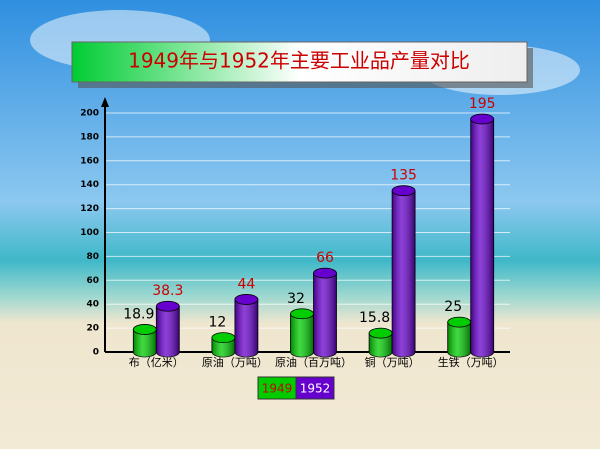 The width and height of the screenshot is (600, 449). Describe the element at coordinates (89, 185) in the screenshot. I see `y-tick-label: 140` at that location.